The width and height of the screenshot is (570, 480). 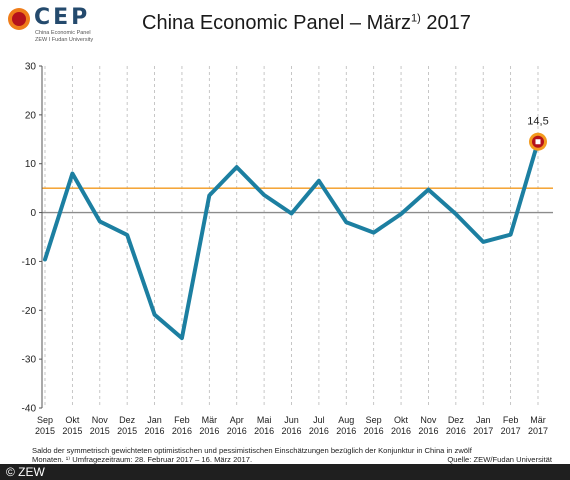 What do you see at coordinates (64, 40) in the screenshot?
I see `logo-subtitle-partners: ZEW I Fudan University` at bounding box center [64, 40].